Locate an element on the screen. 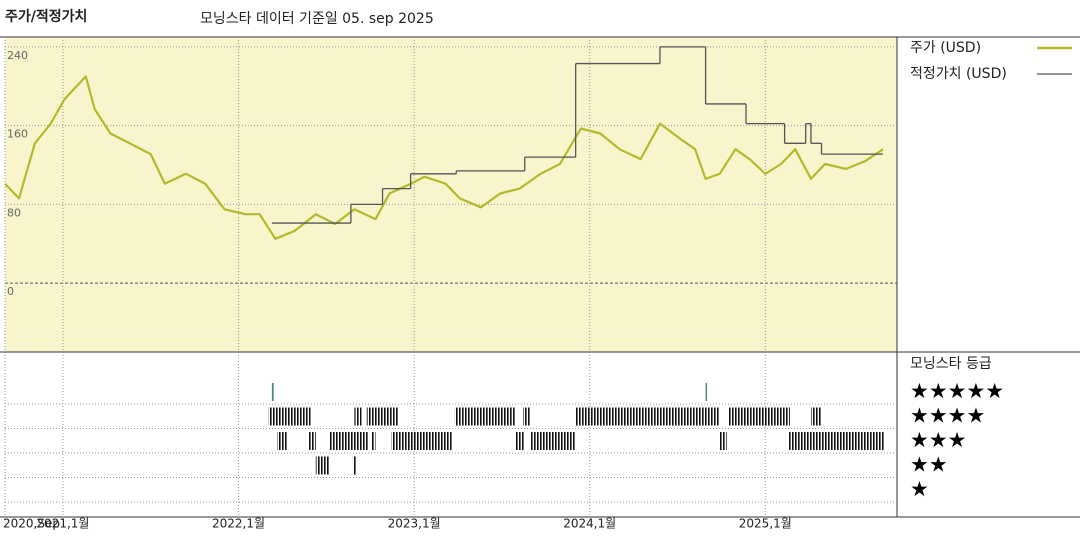  rating-level-label: ★★★ is located at coordinates (938, 440).